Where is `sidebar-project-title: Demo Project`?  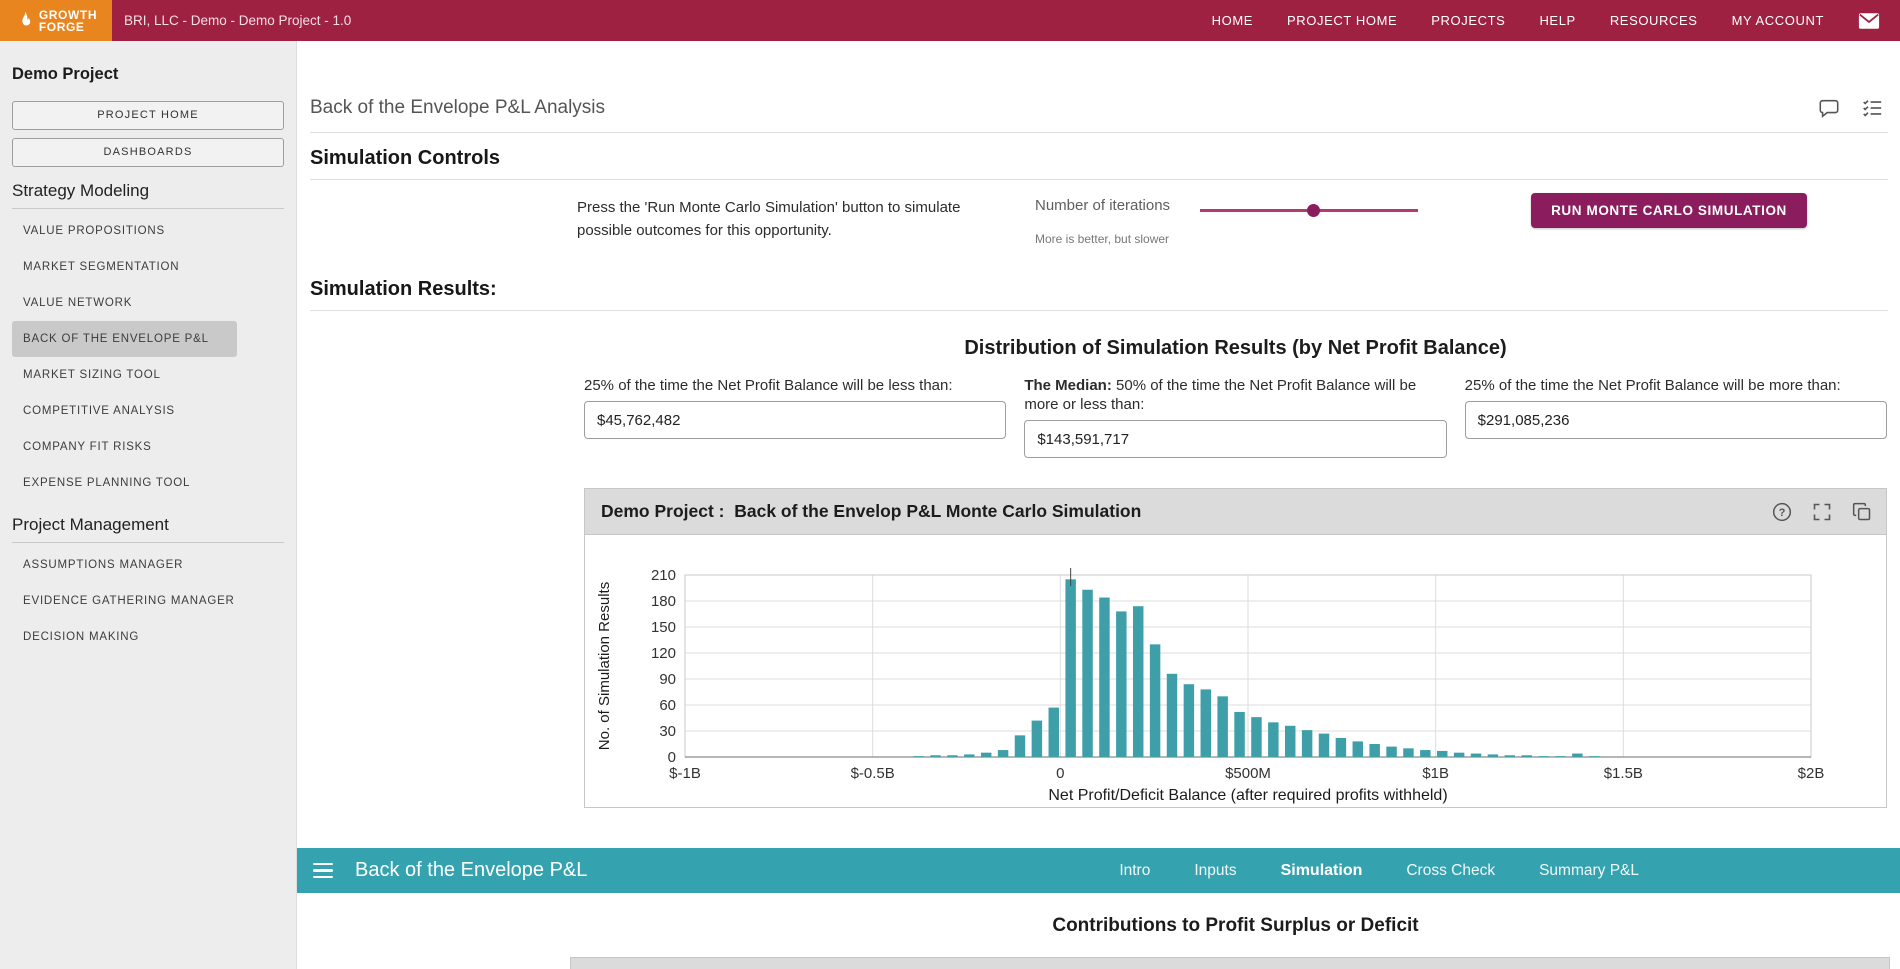
sidebar-project-title: Demo Project is located at coordinates (65, 74).